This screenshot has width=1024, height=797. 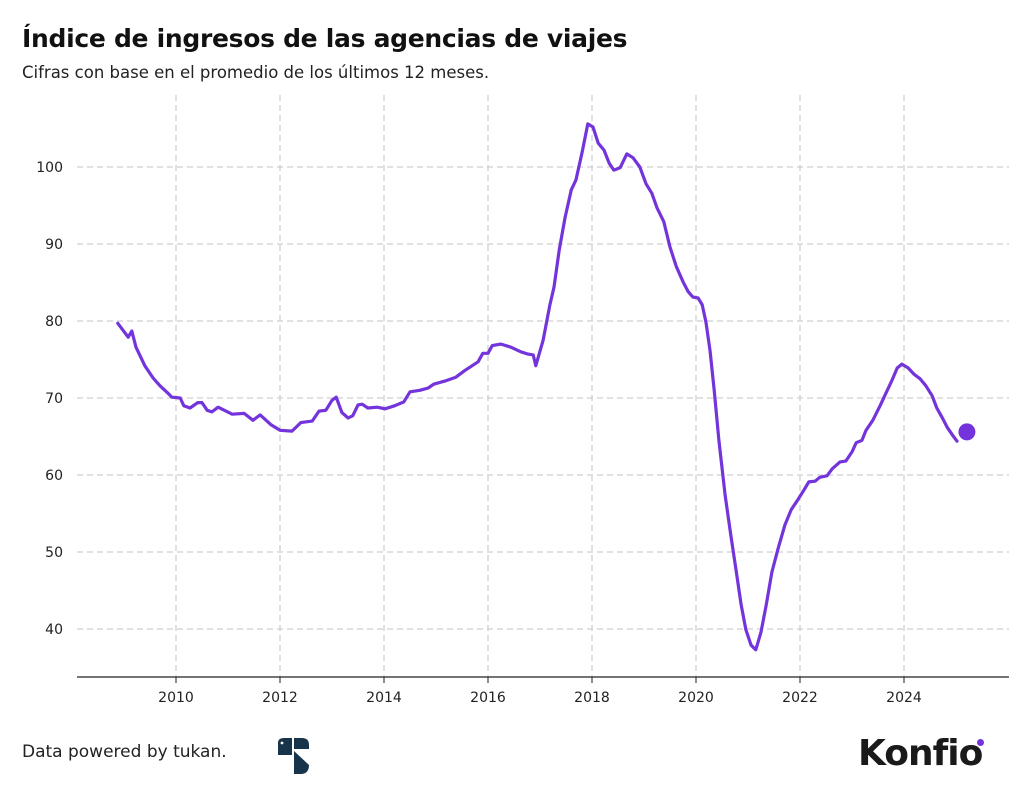 I want to click on konfio-logo-dot, so click(x=980, y=742).